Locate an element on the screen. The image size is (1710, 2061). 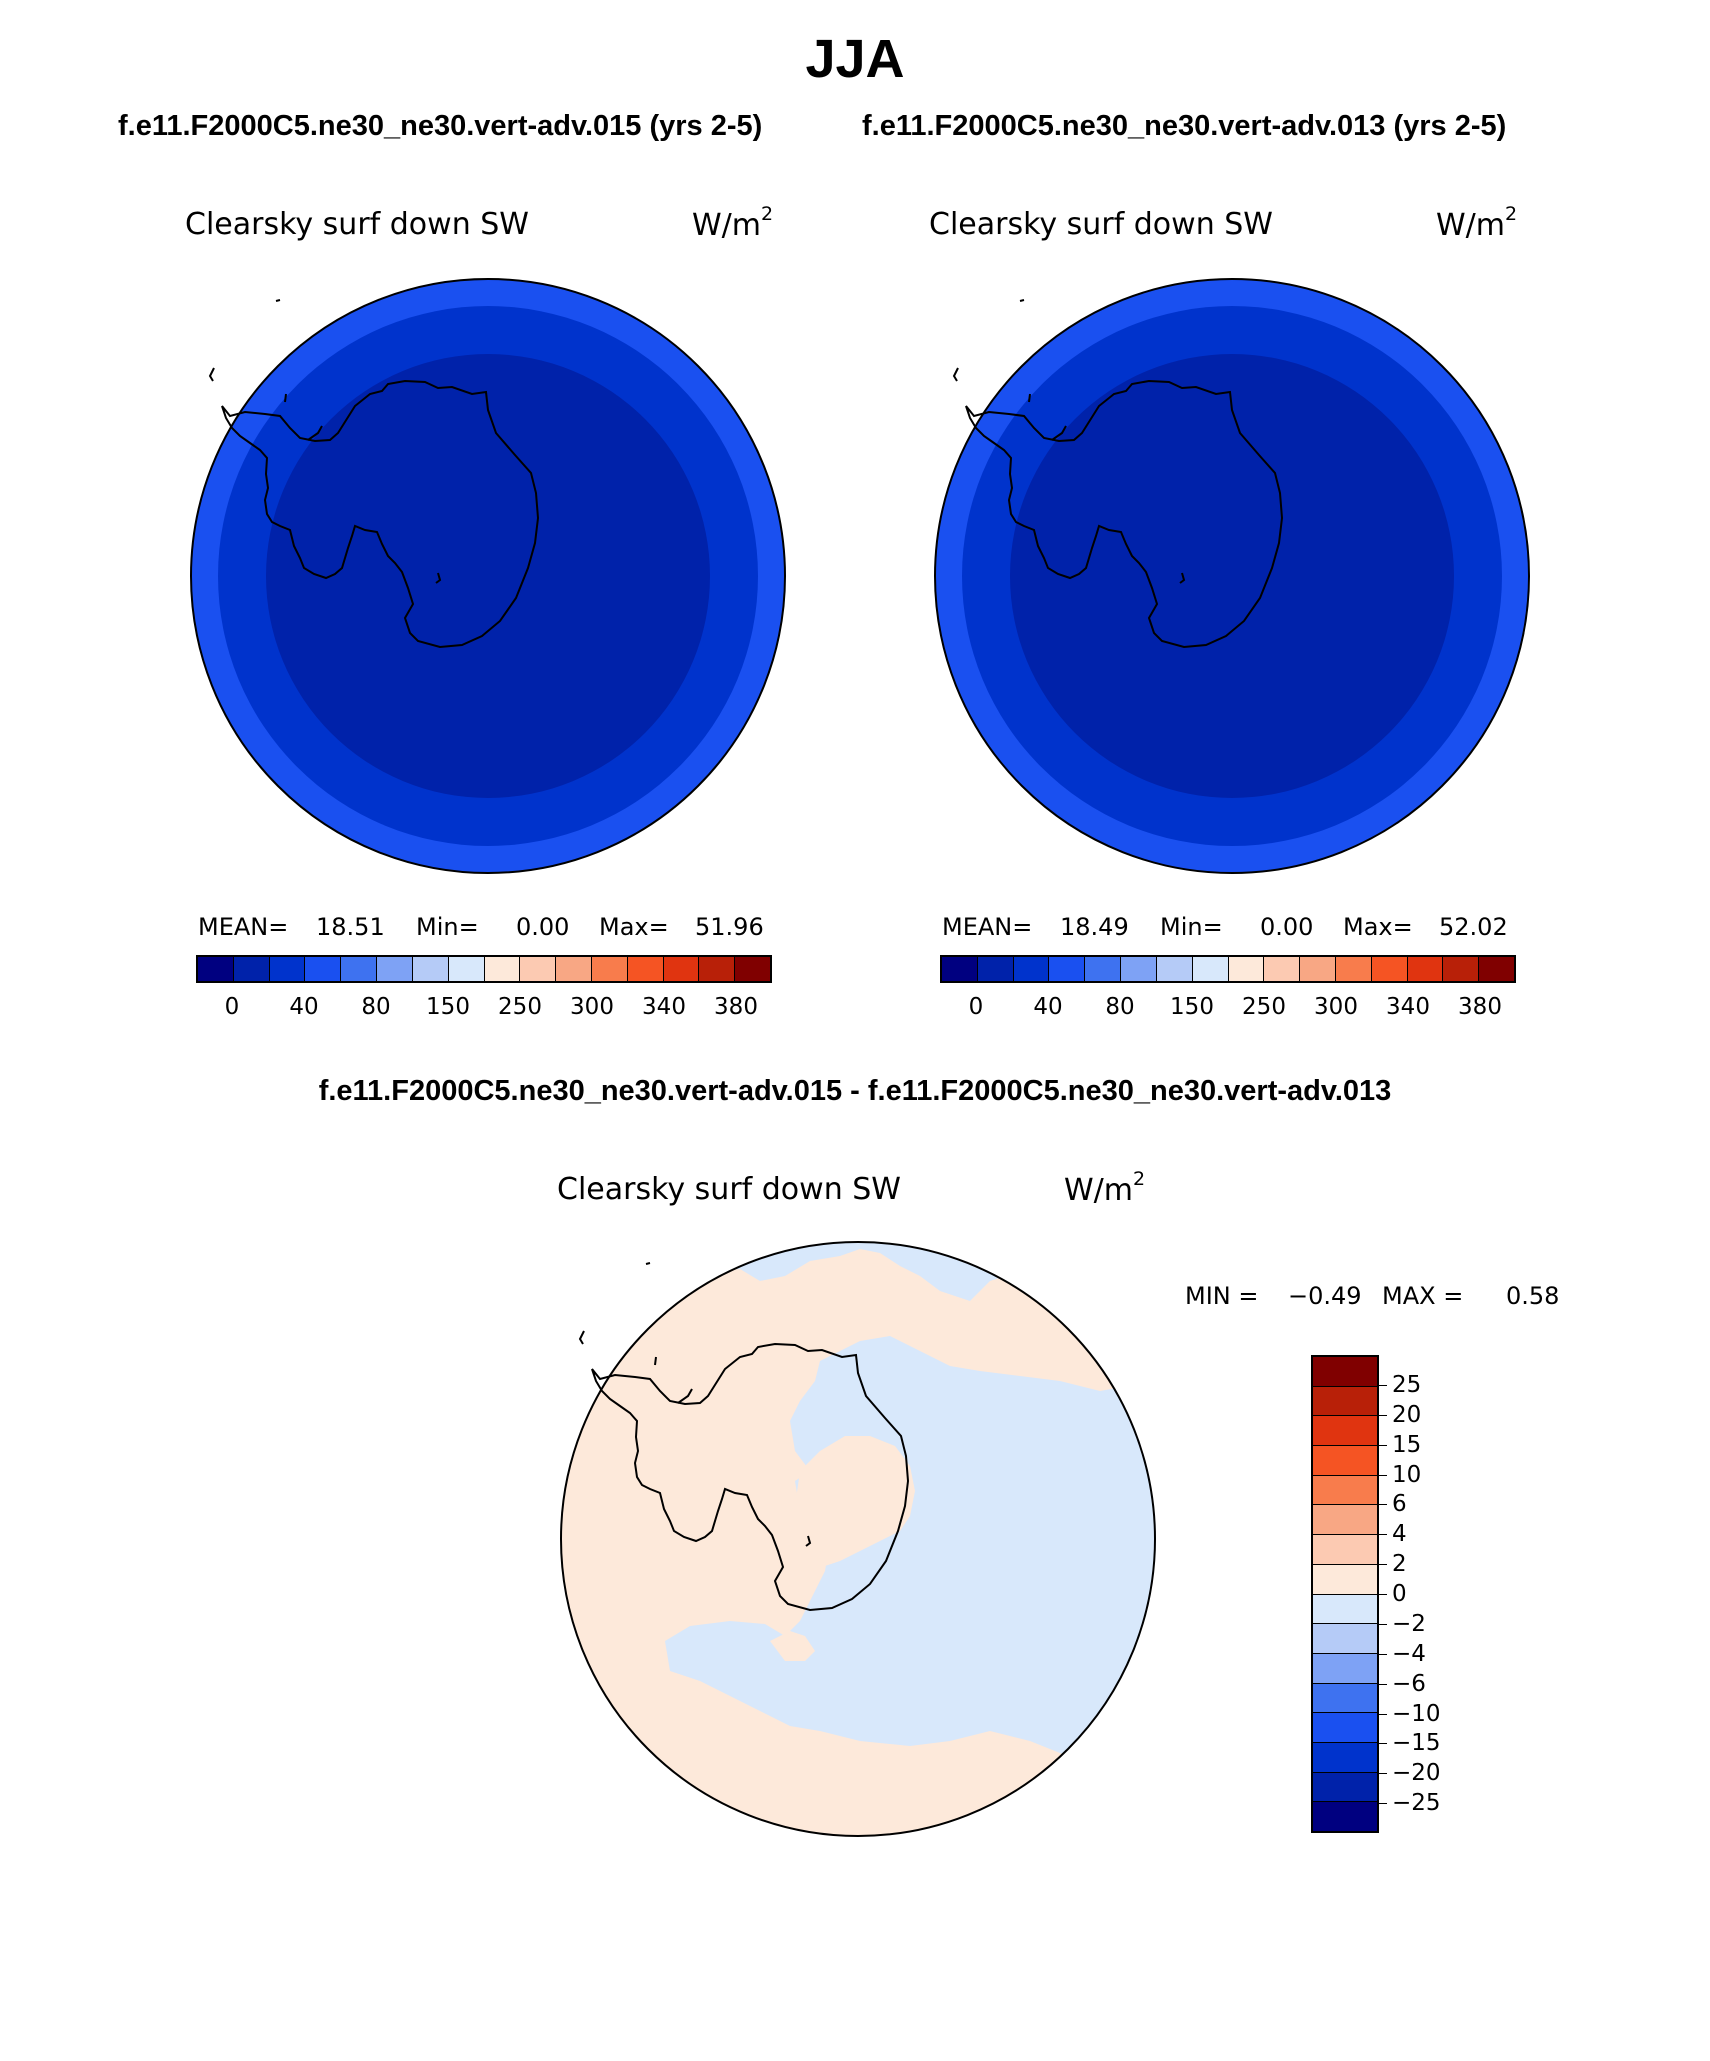
panel2-min-value: 0.00 is located at coordinates (1287, 927).